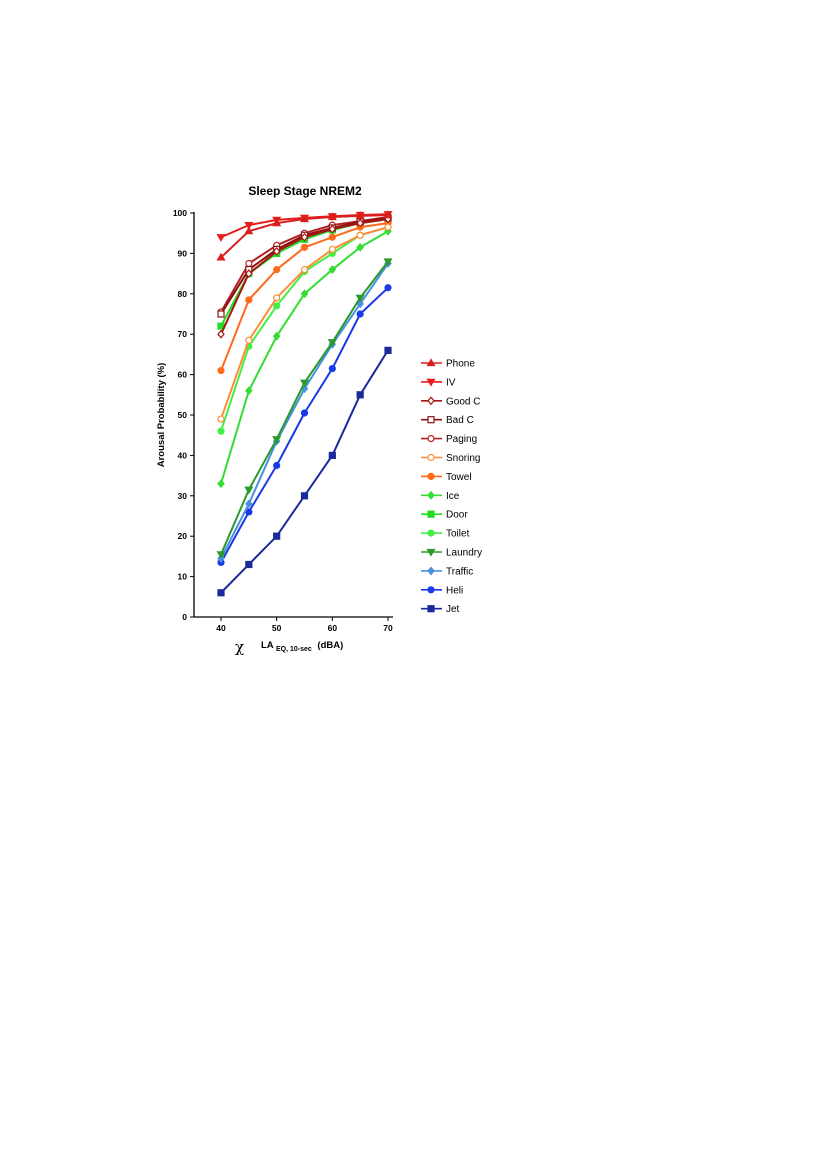  I want to click on legend-label: Paging, so click(461, 439).